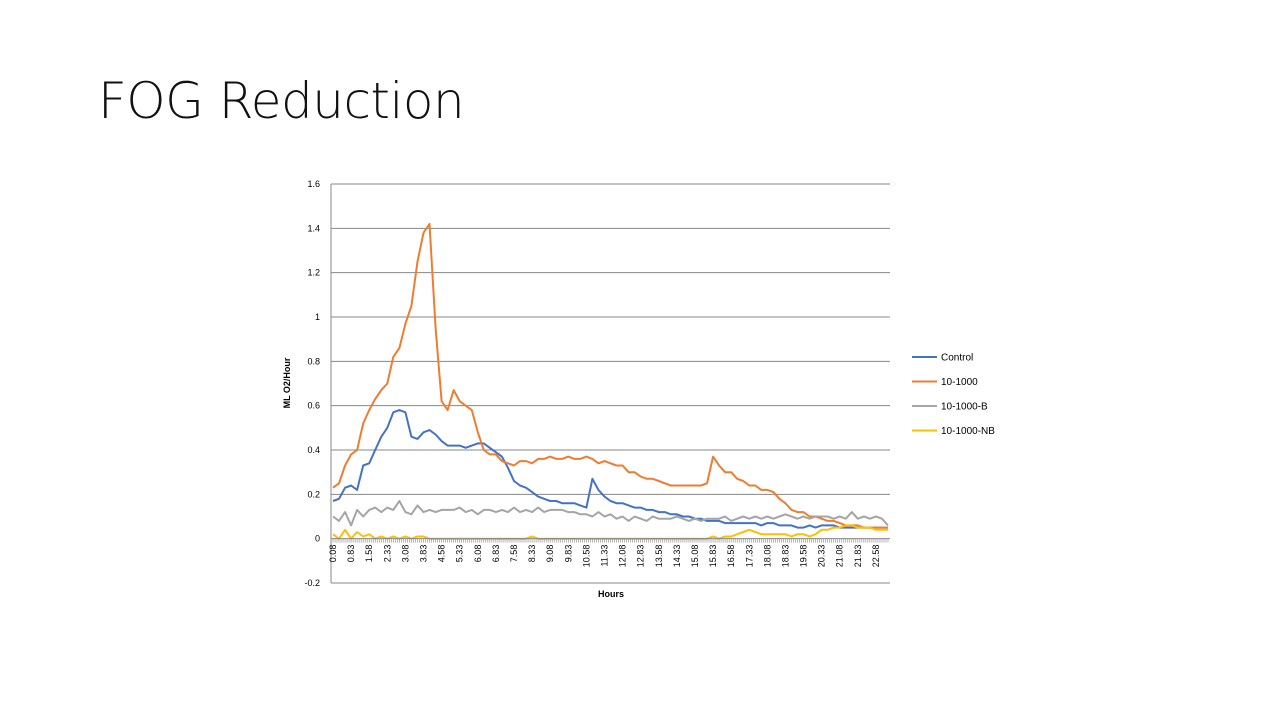 The width and height of the screenshot is (1280, 720). I want to click on x-tick-label: 14.33, so click(677, 556).